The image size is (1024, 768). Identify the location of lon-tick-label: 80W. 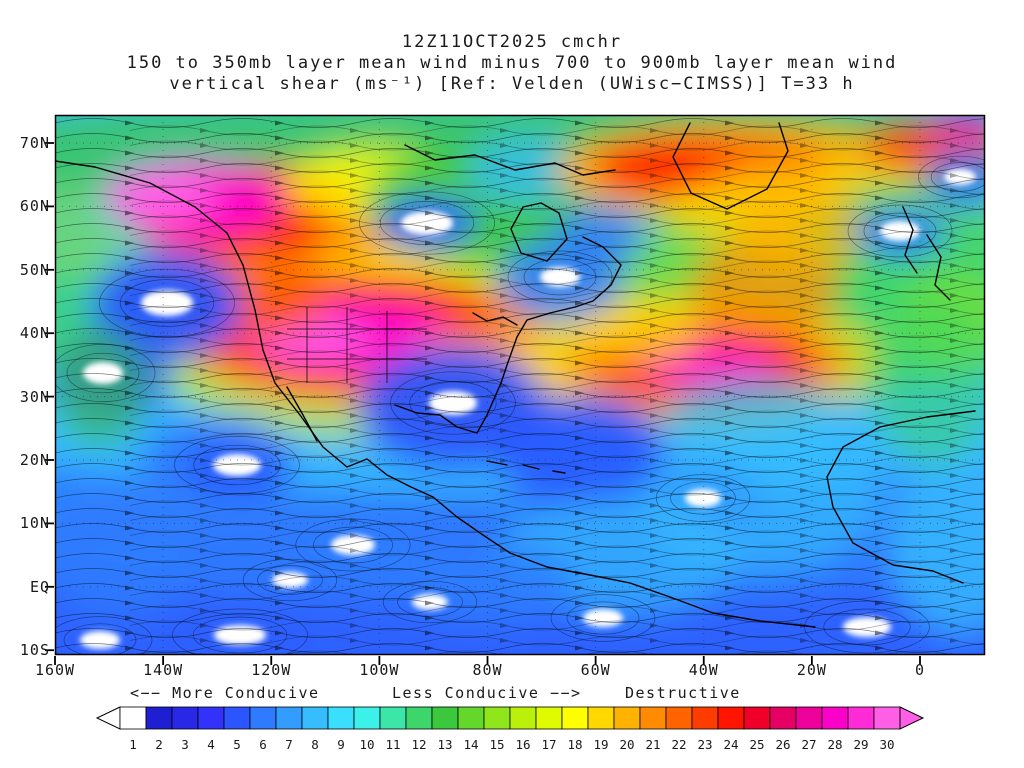
(487, 670).